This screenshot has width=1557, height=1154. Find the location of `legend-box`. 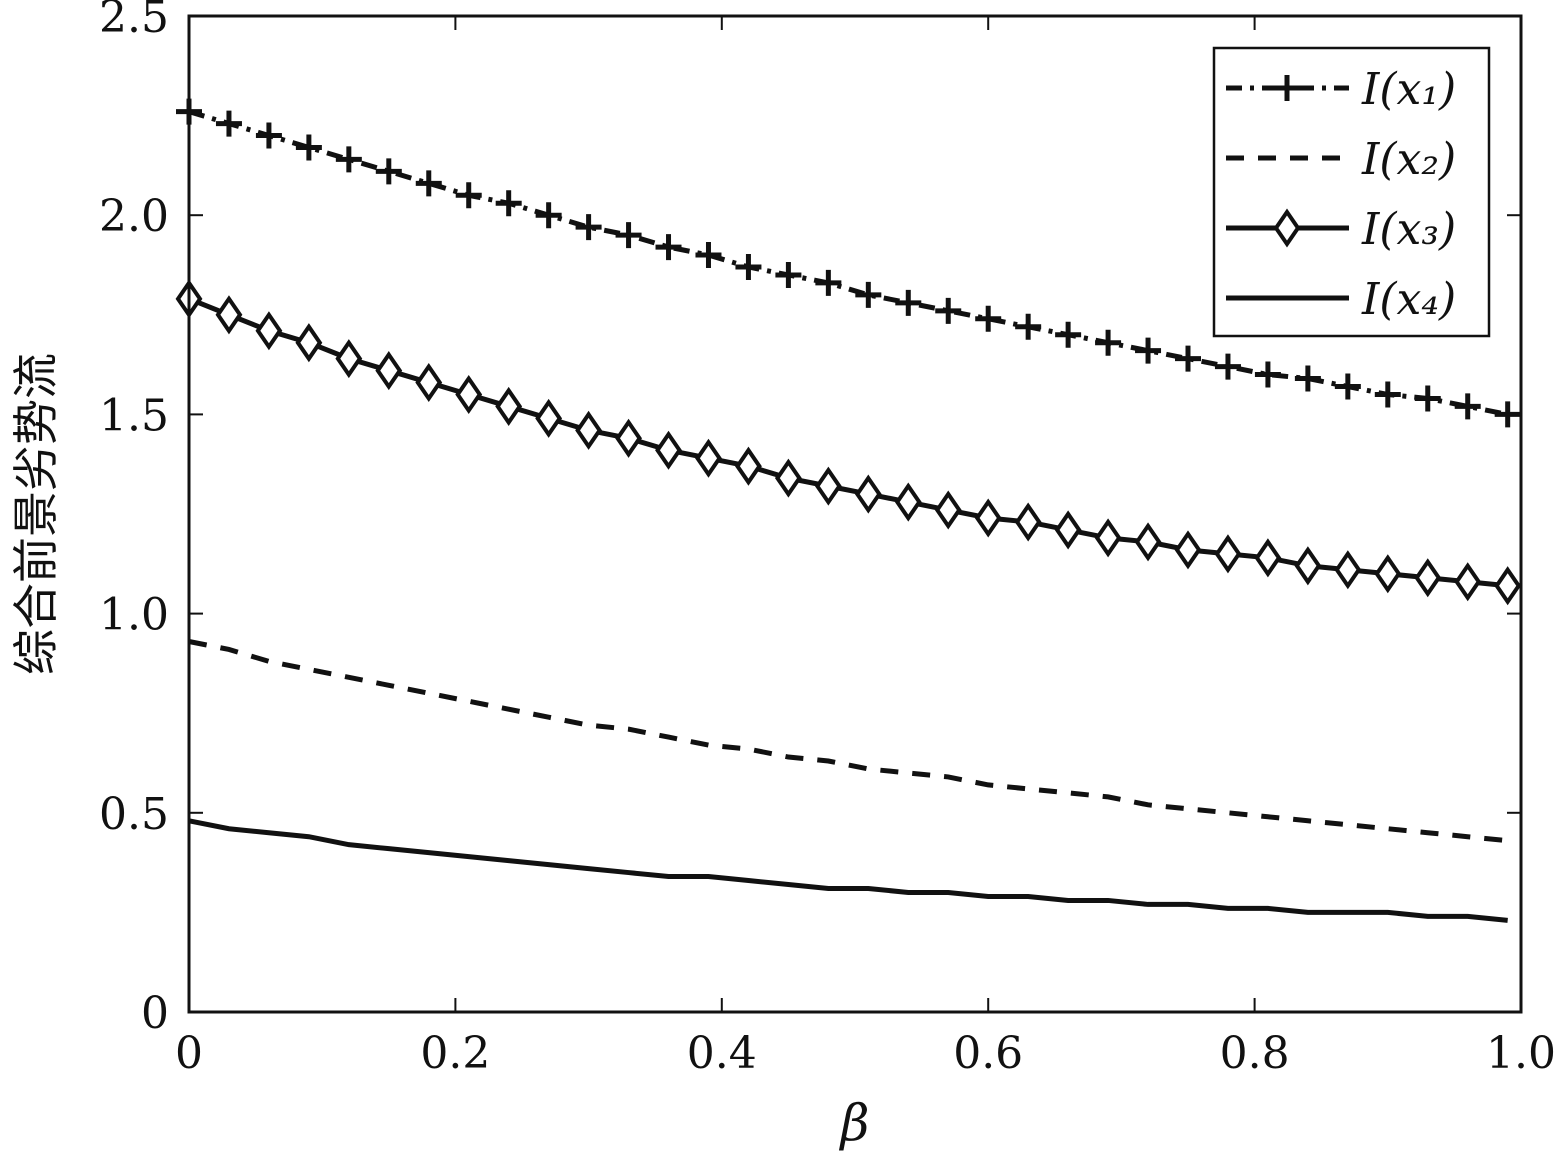

legend-box is located at coordinates (1351, 192).